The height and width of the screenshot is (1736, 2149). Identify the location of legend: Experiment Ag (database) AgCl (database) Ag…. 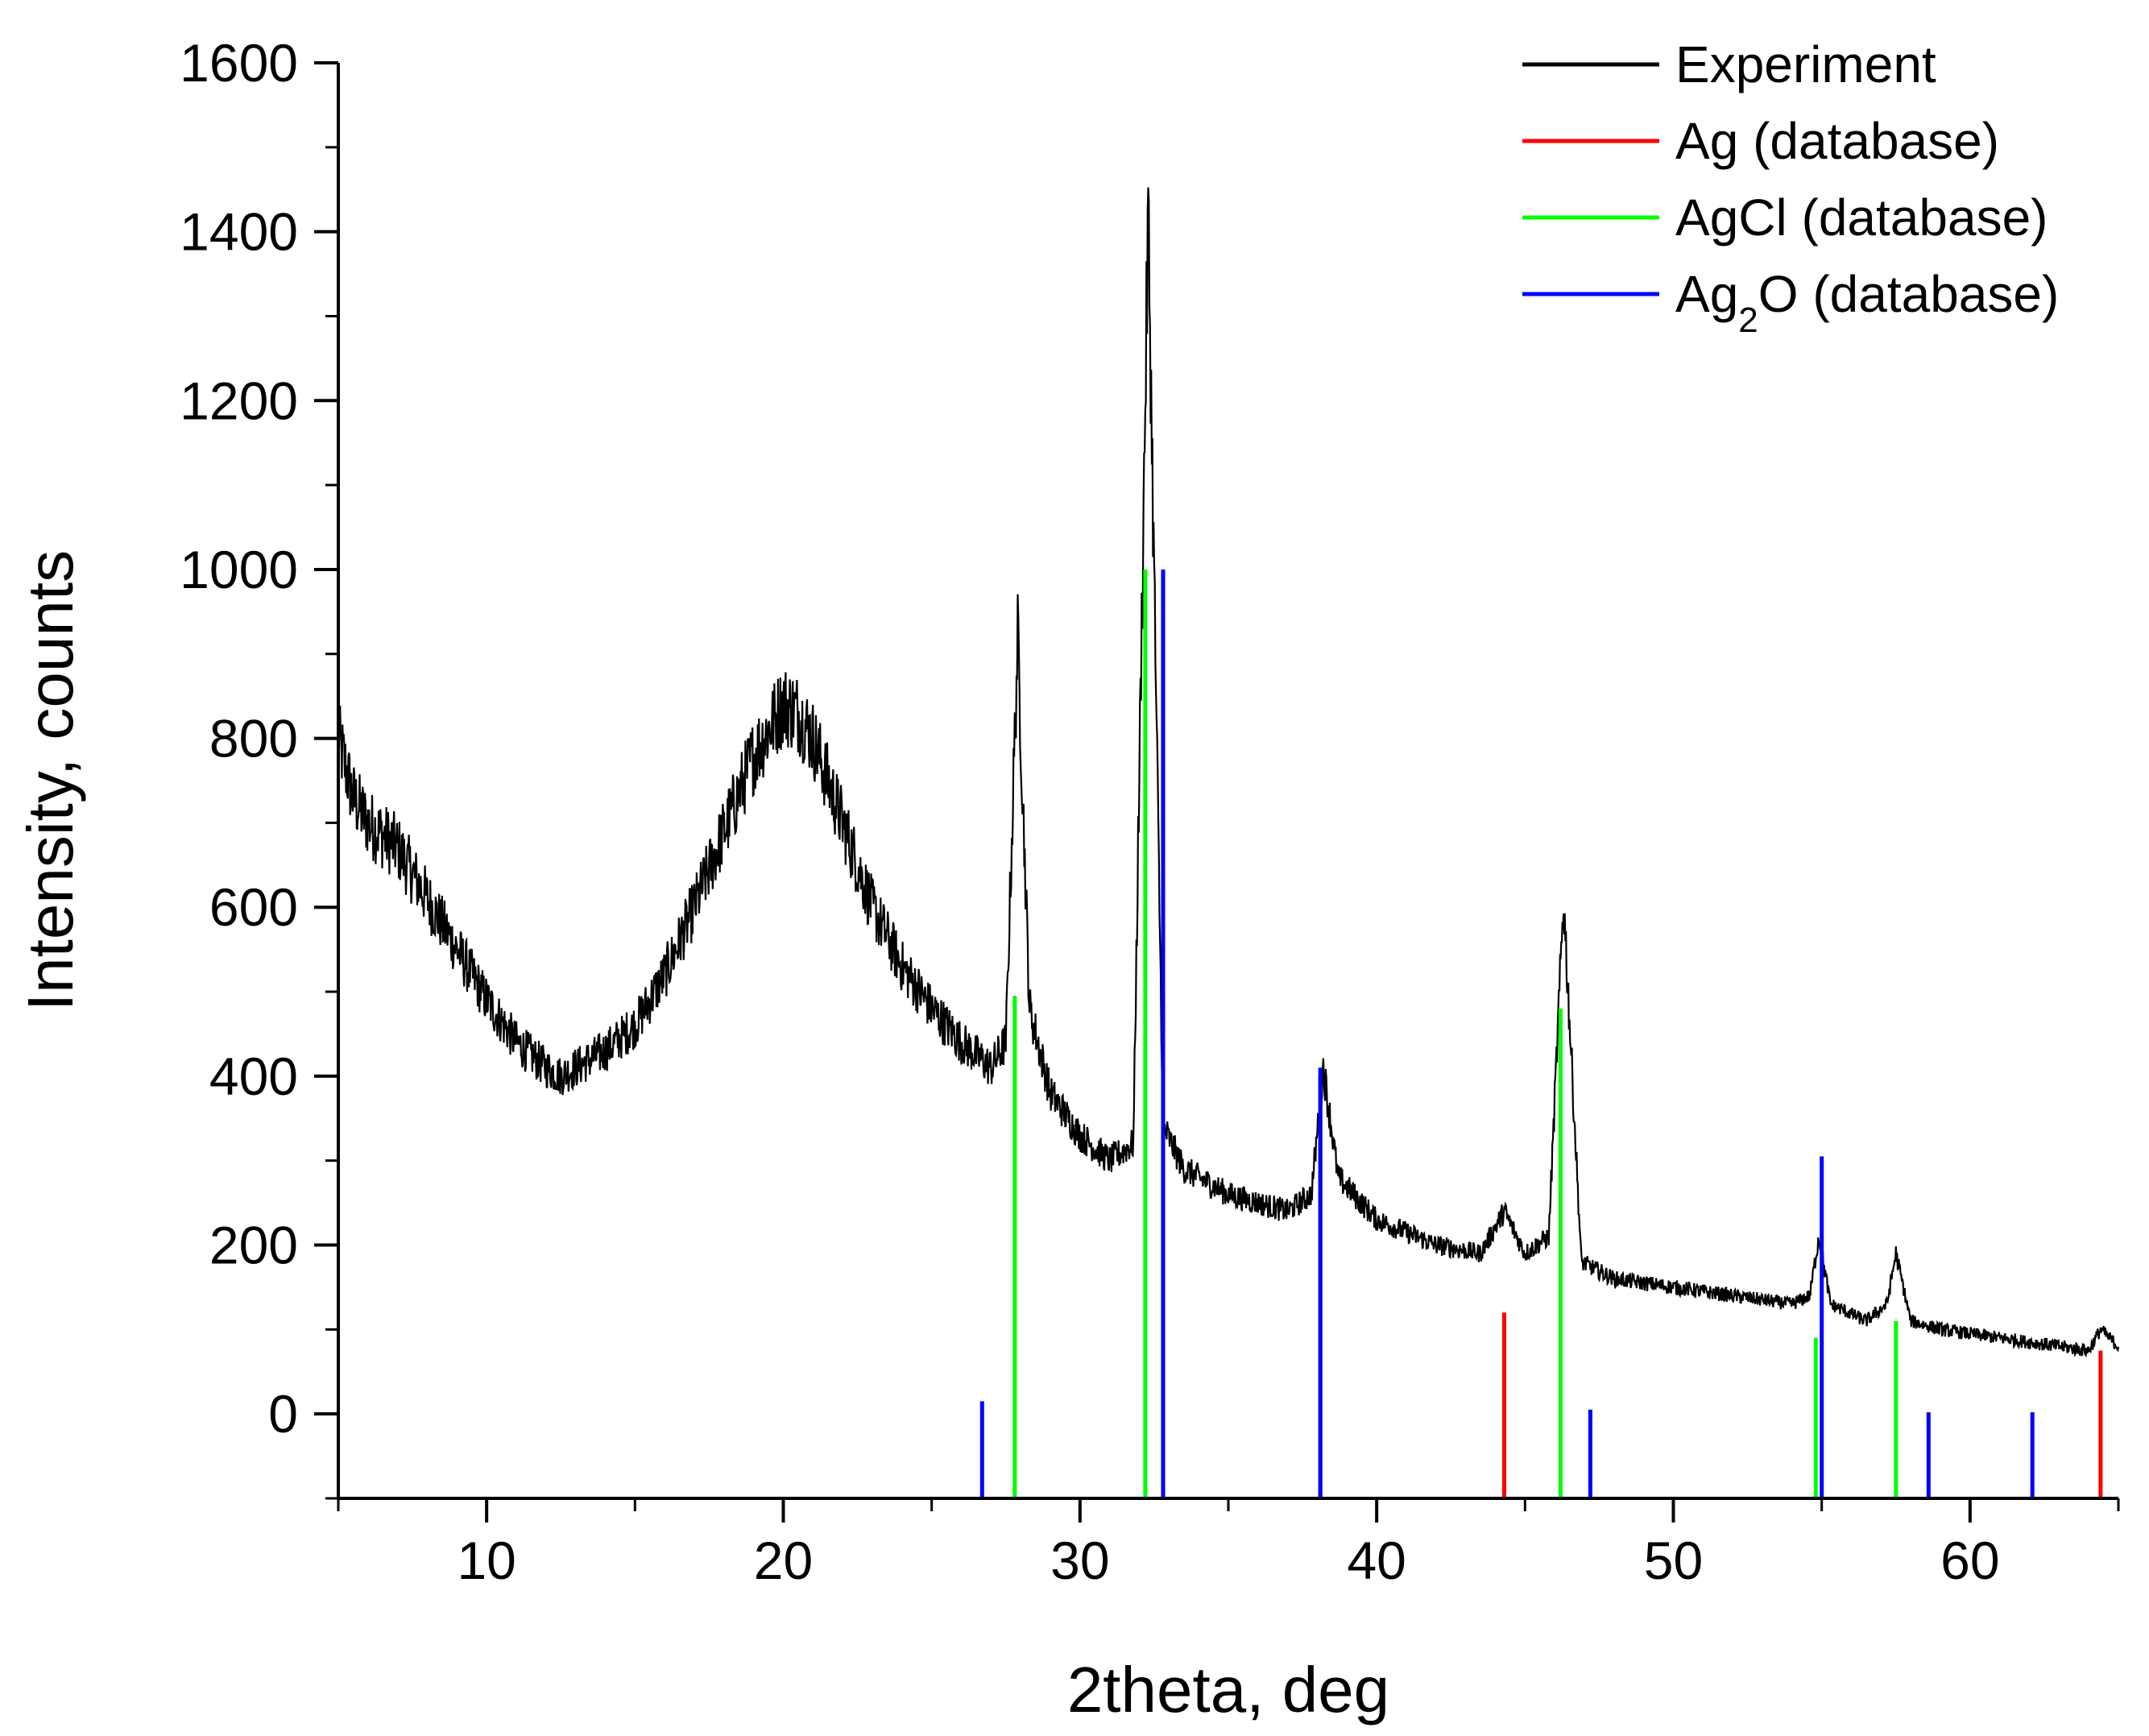
(1790, 188).